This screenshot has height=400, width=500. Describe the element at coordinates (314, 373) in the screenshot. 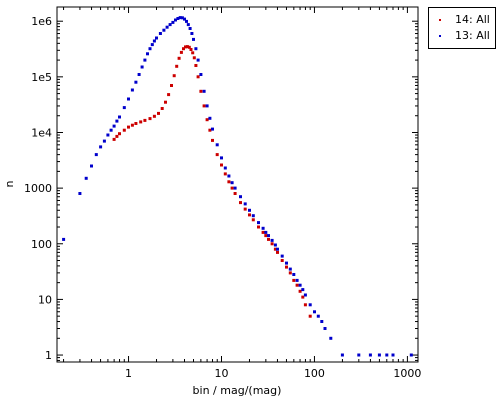

I see `x-tick-label: 100` at that location.